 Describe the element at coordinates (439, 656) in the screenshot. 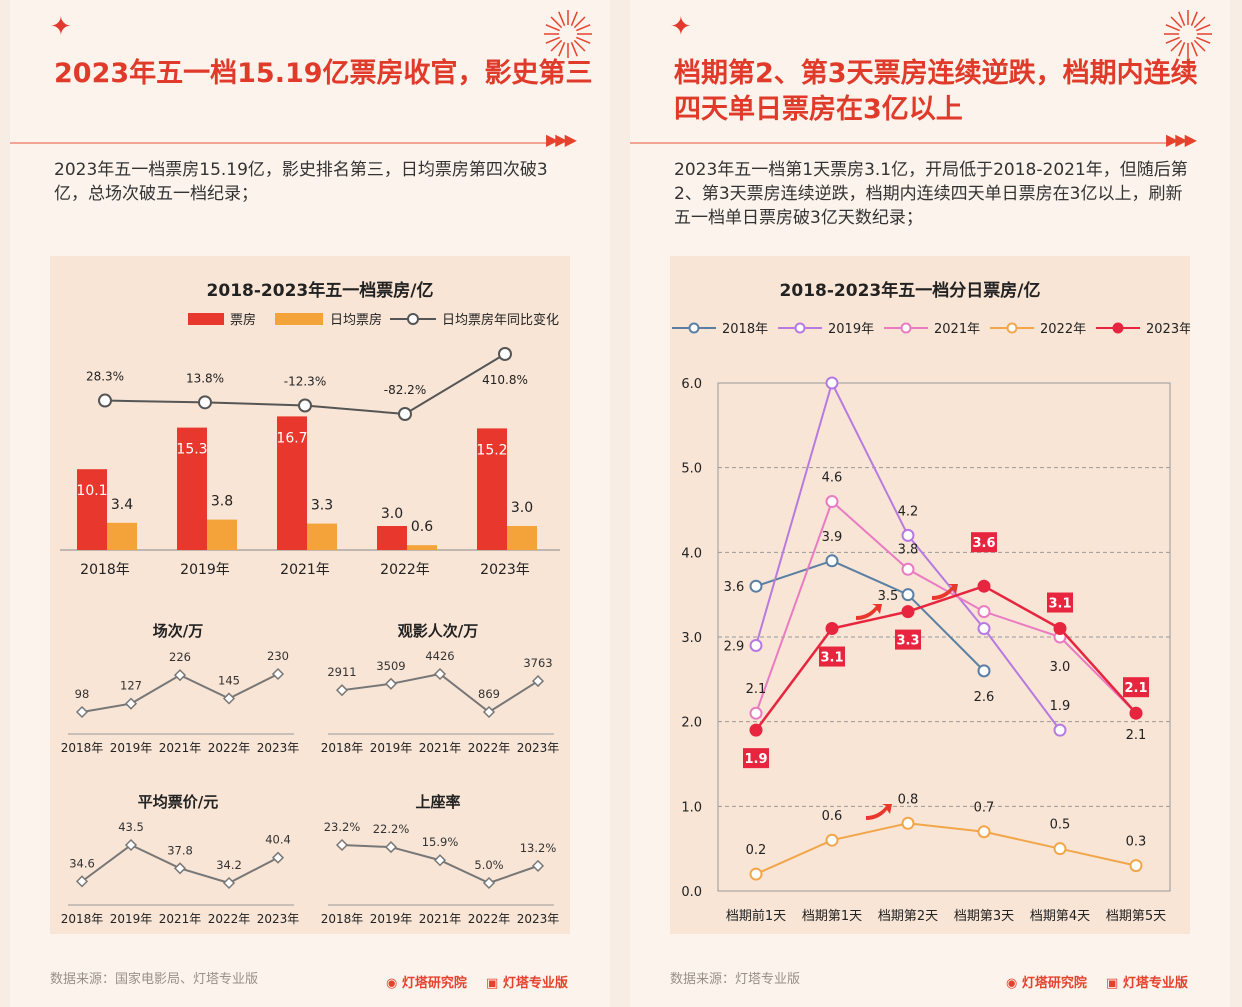

I see `small-point-label: 4426` at that location.